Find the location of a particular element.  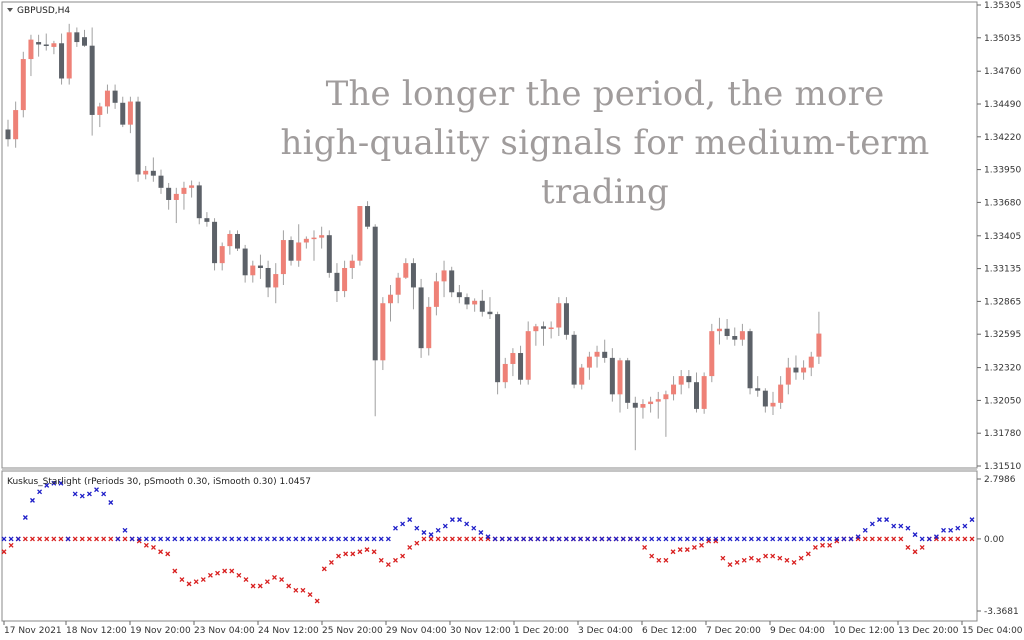

price-tick-label: 1.32595 is located at coordinates (1002, 335).